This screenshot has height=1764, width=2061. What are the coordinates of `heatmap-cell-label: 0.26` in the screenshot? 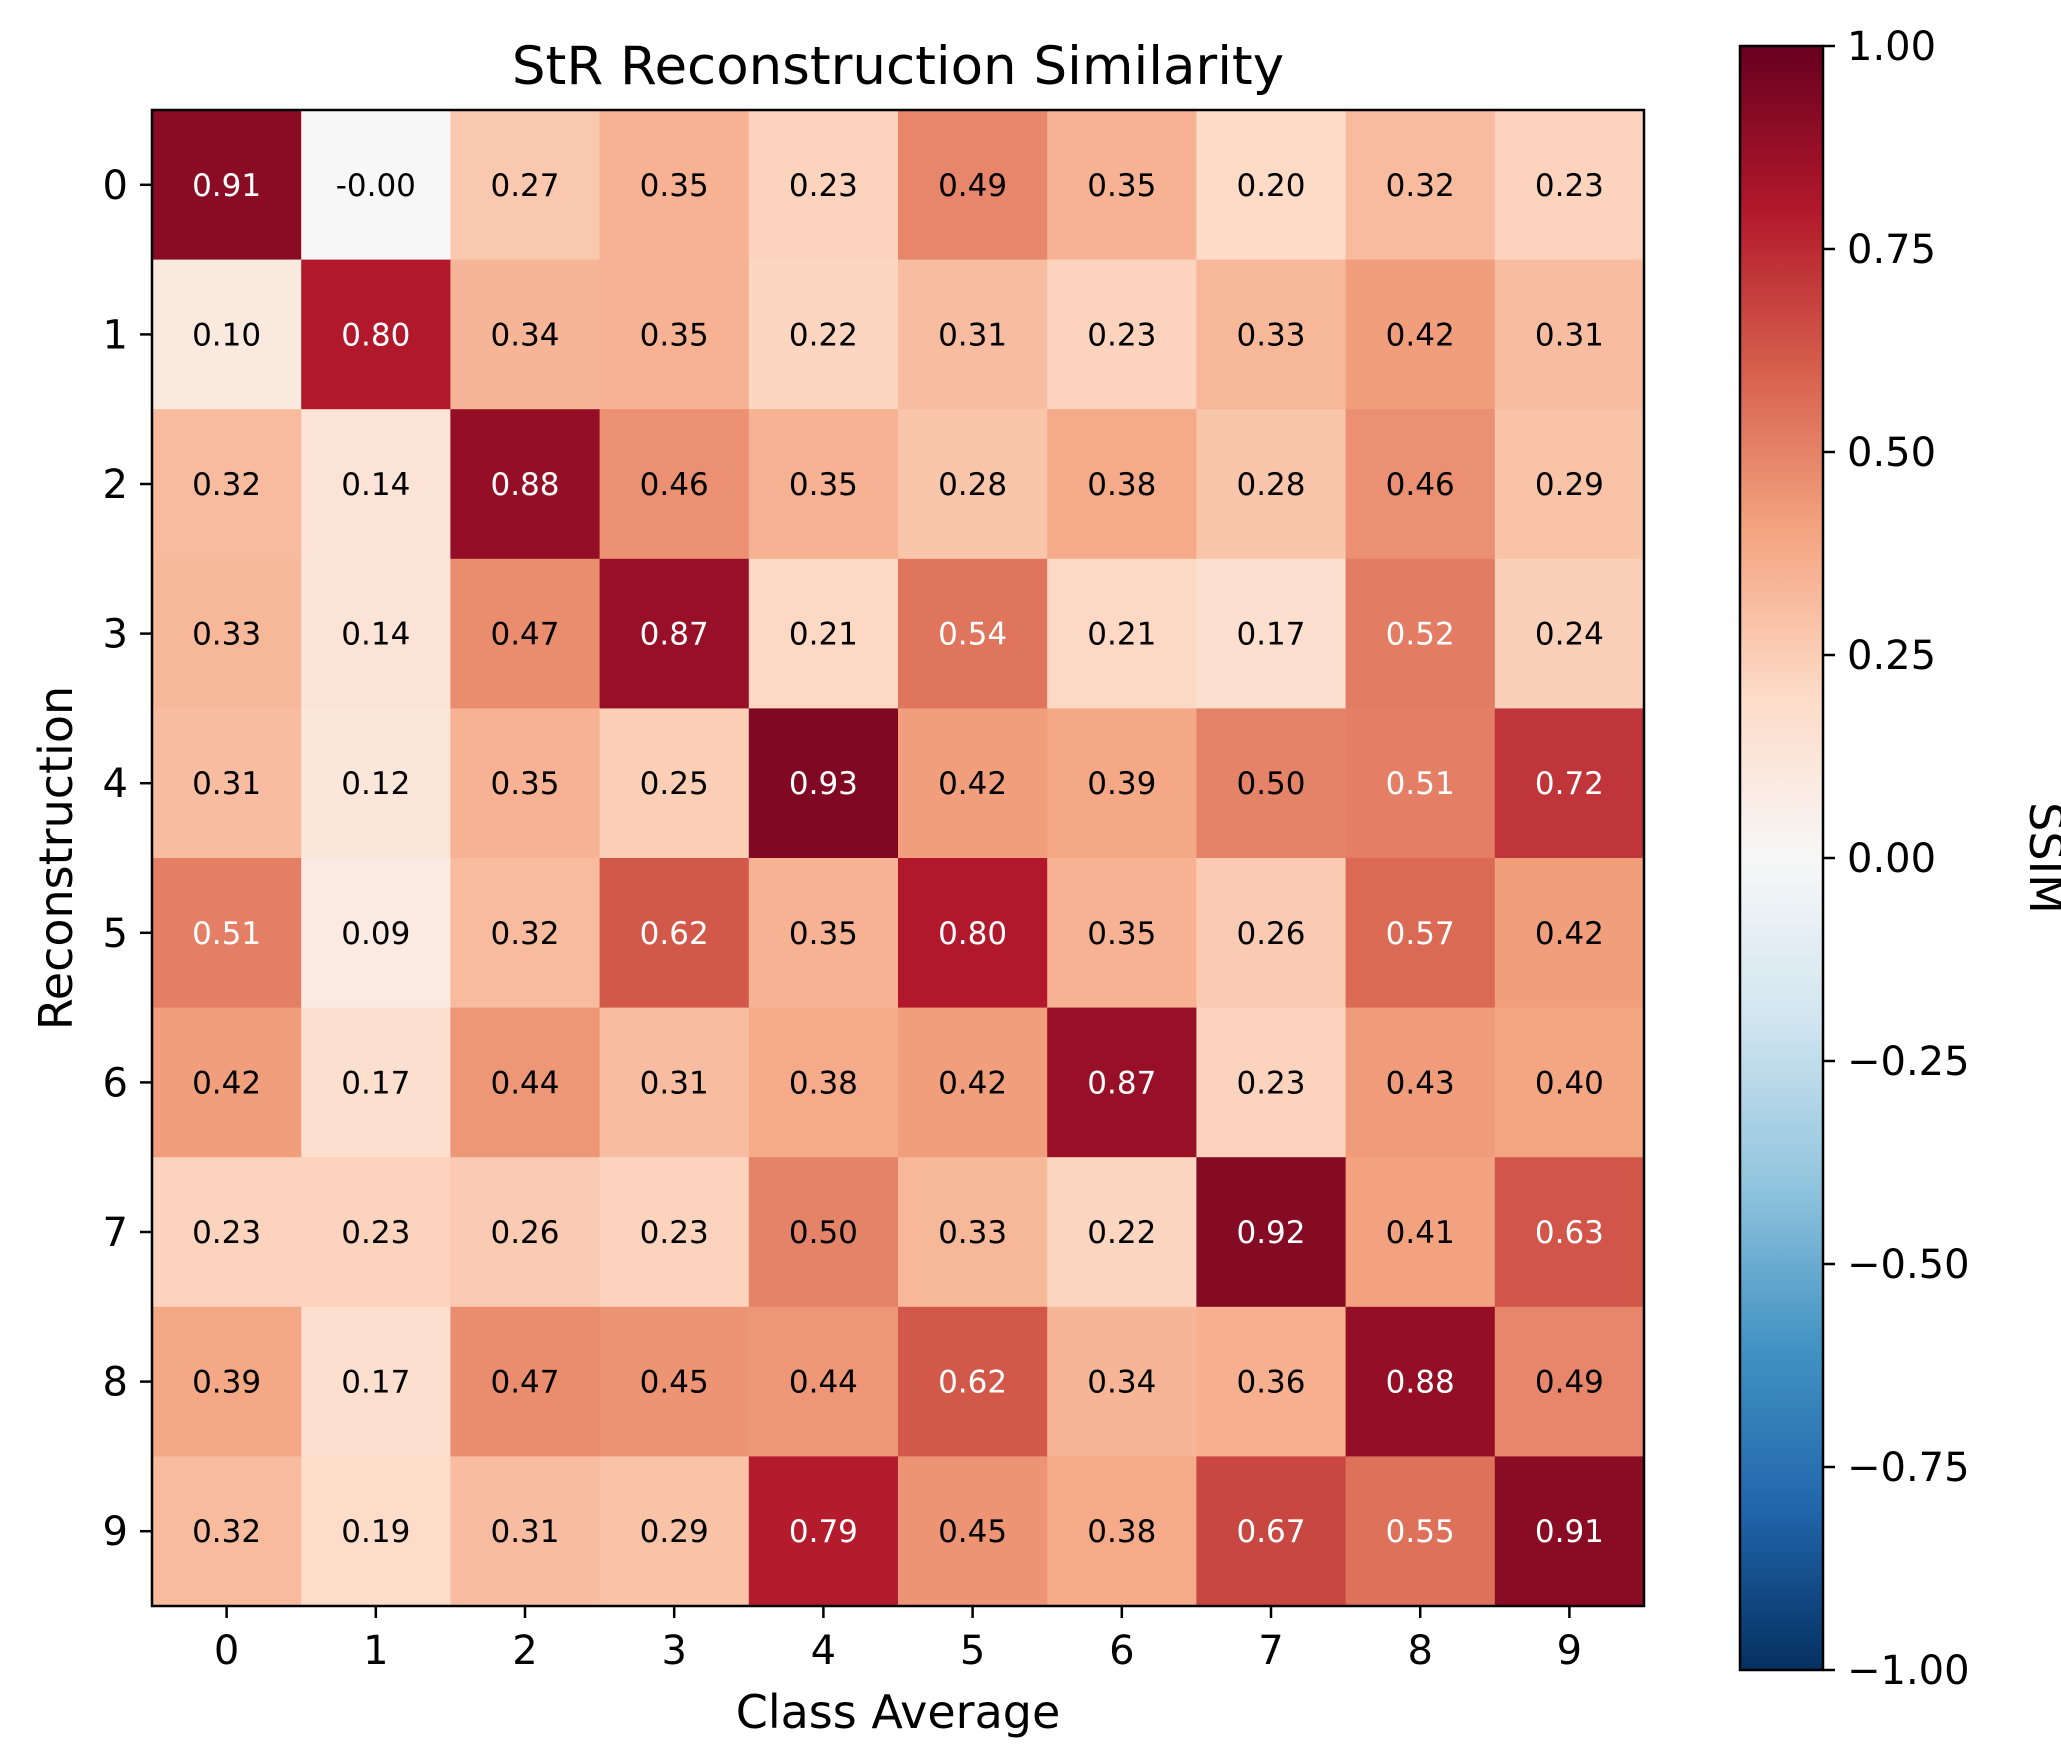 It's located at (1270, 934).